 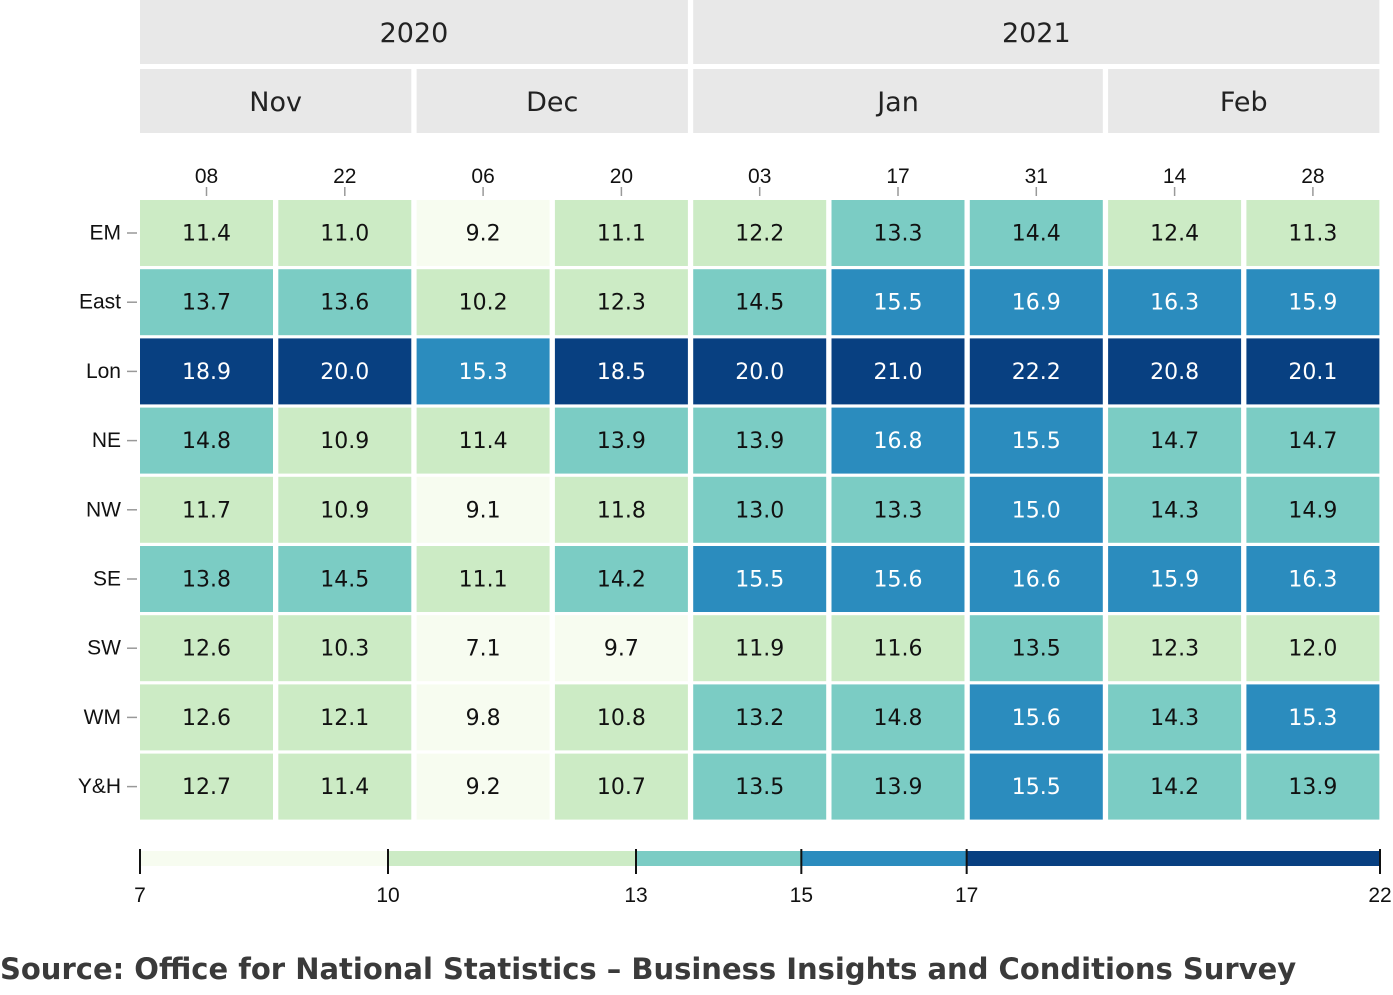 I want to click on month-strip-feb, so click(x=1244, y=101).